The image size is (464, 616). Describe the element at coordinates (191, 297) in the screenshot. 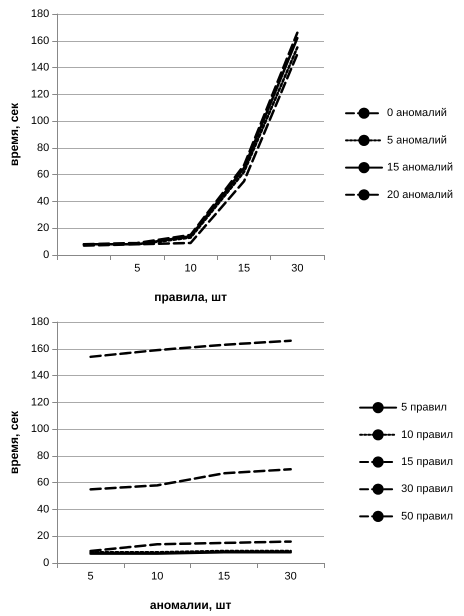

I see `x-axis-title: правила, шт` at that location.